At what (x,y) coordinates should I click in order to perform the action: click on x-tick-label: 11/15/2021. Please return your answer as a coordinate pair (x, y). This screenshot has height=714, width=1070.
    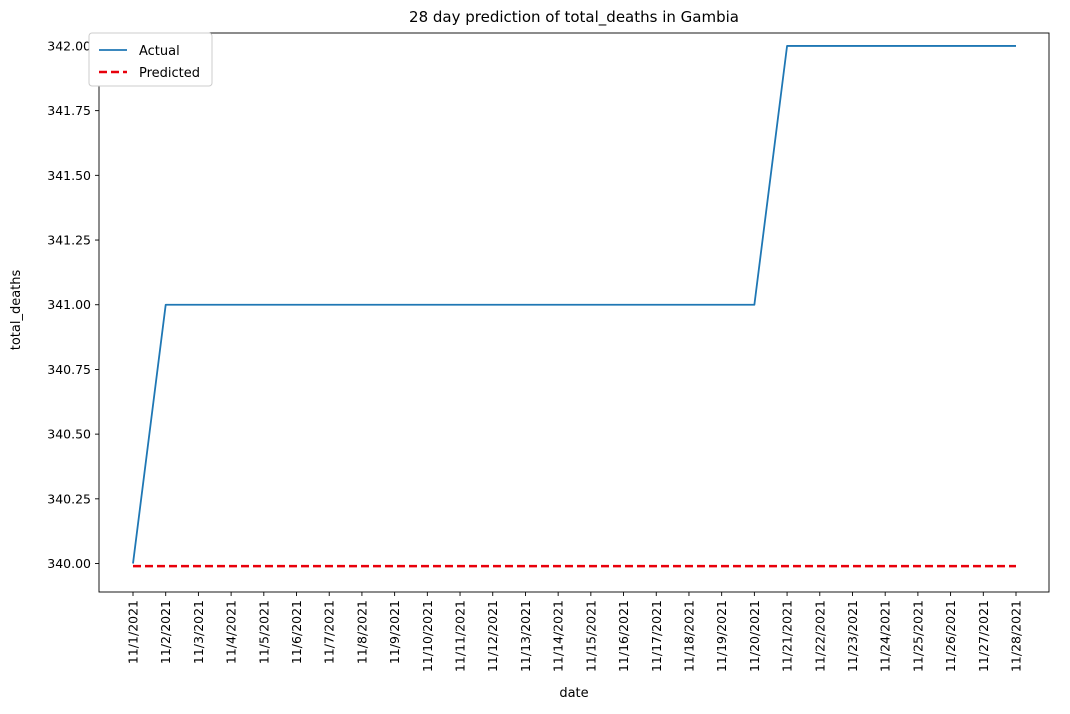
    Looking at the image, I should click on (590, 636).